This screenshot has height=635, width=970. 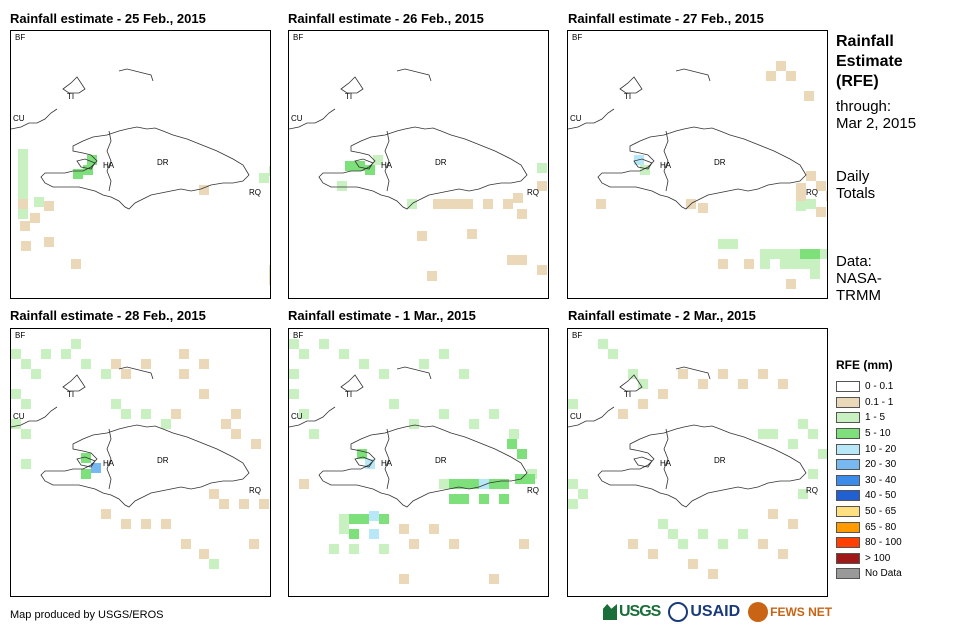 I want to click on data-line2: NASA-, so click(x=859, y=278).